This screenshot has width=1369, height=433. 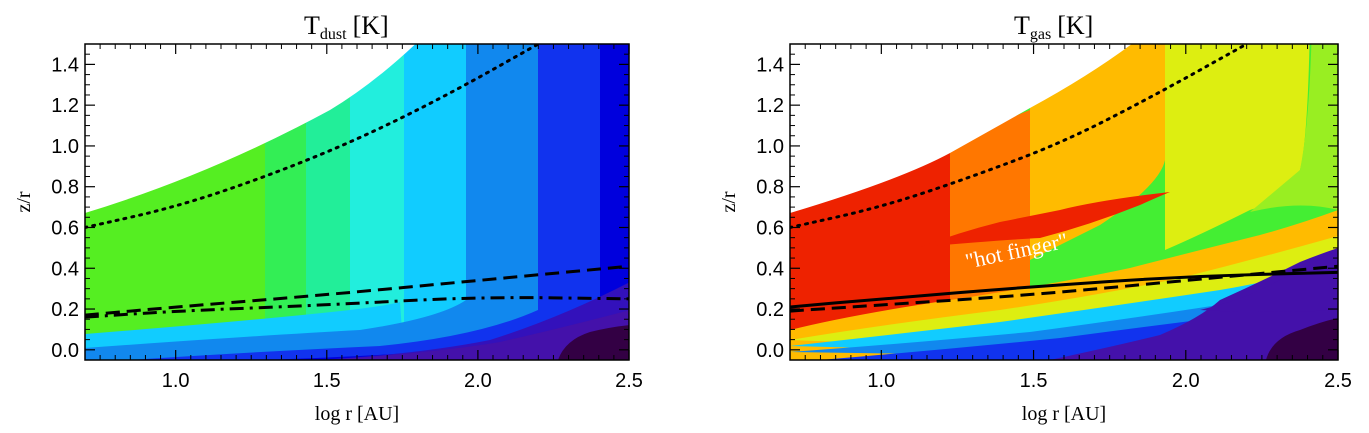 I want to click on tdust-contour-b3, so click(x=334, y=335).